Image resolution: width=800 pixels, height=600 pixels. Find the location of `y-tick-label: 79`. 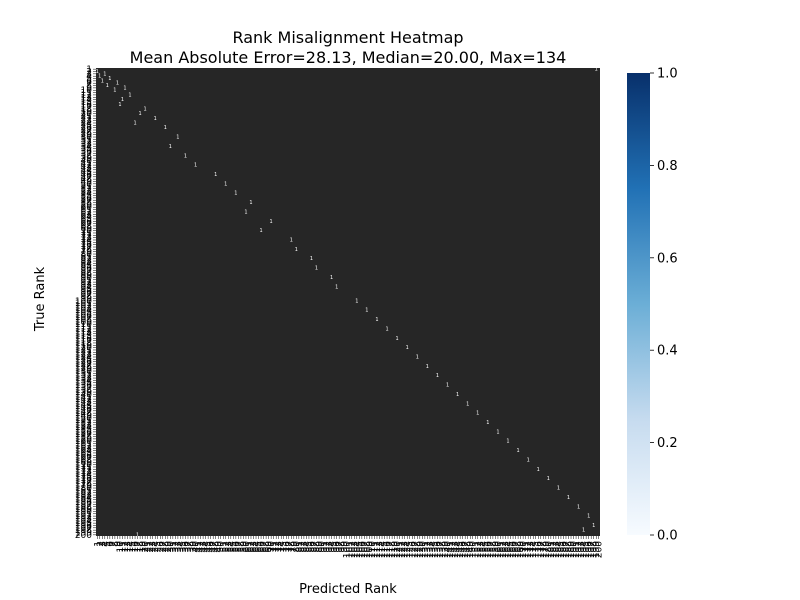

y-tick-label: 79 is located at coordinates (87, 253).